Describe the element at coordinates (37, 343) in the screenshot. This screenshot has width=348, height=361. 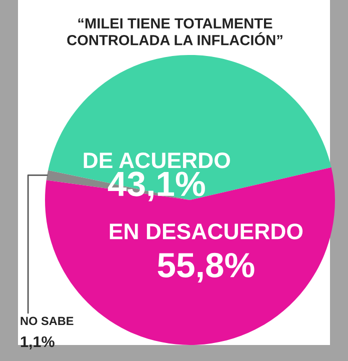
I see `data-label: 1,1%` at that location.